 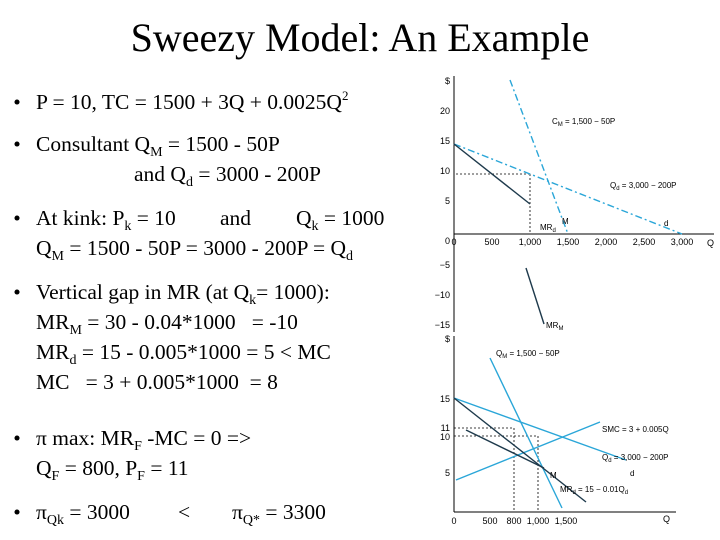 I want to click on series-m, so click(x=505, y=449).